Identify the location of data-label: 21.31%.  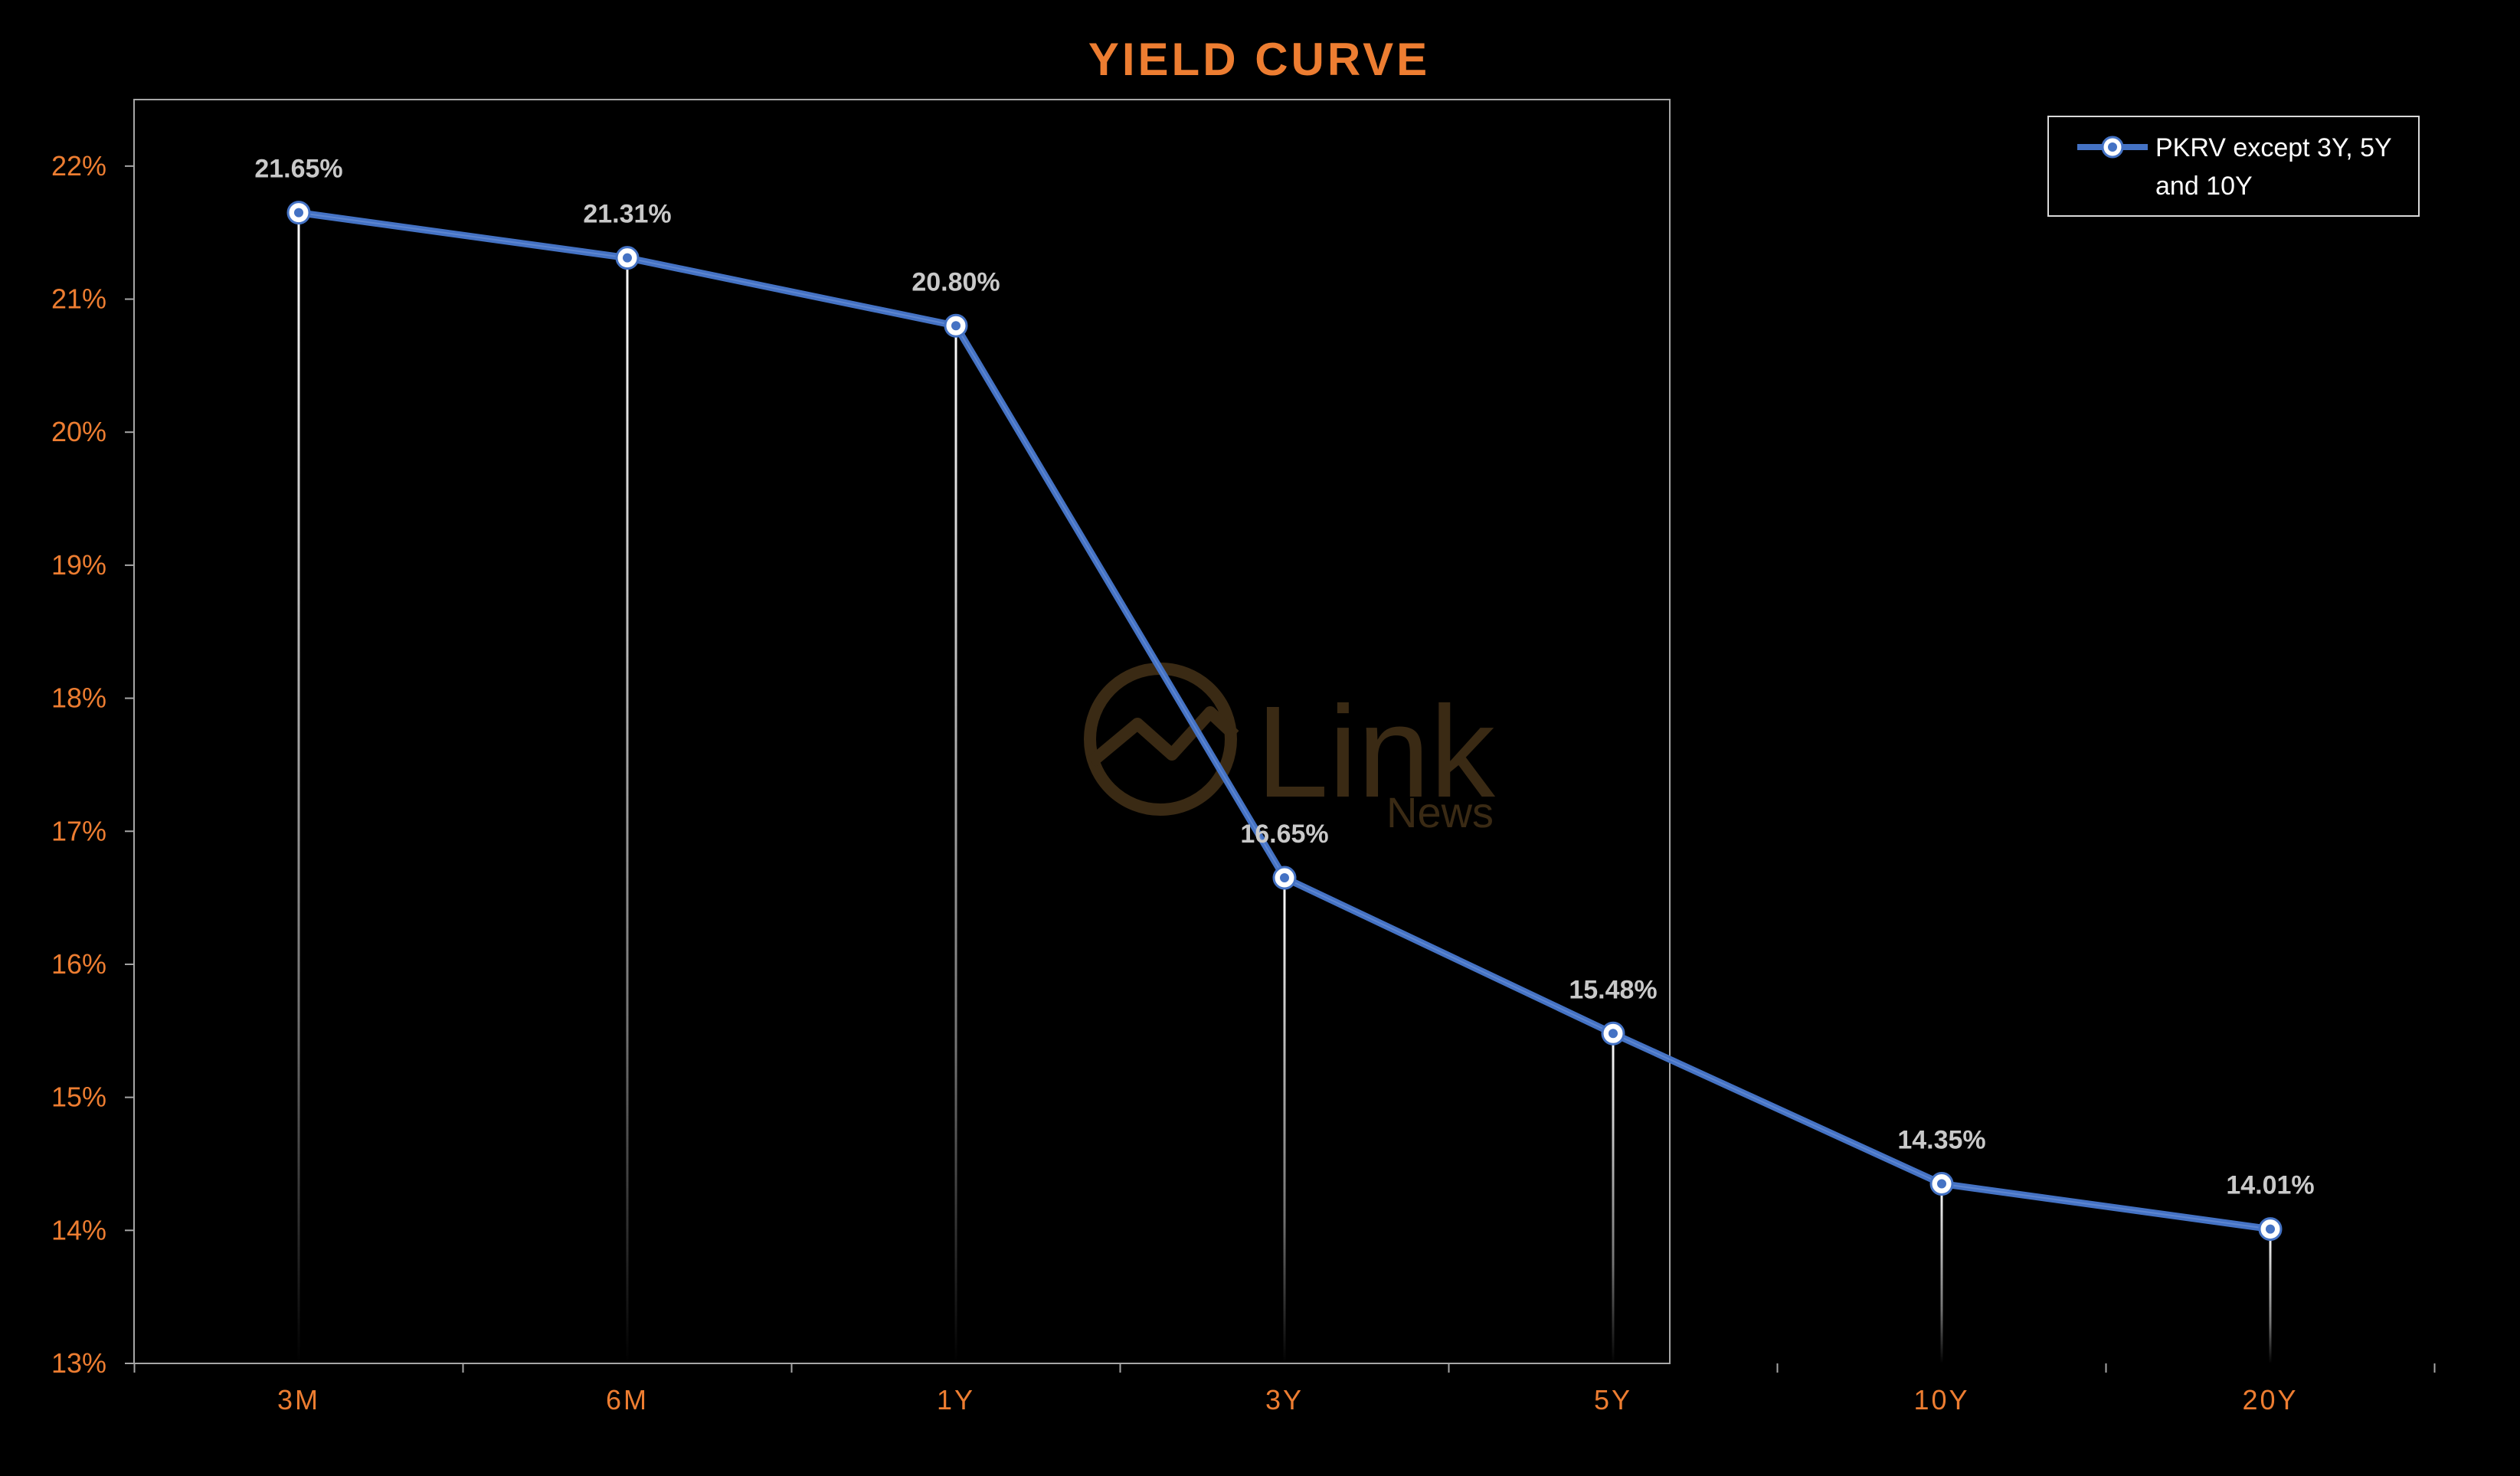
(627, 214).